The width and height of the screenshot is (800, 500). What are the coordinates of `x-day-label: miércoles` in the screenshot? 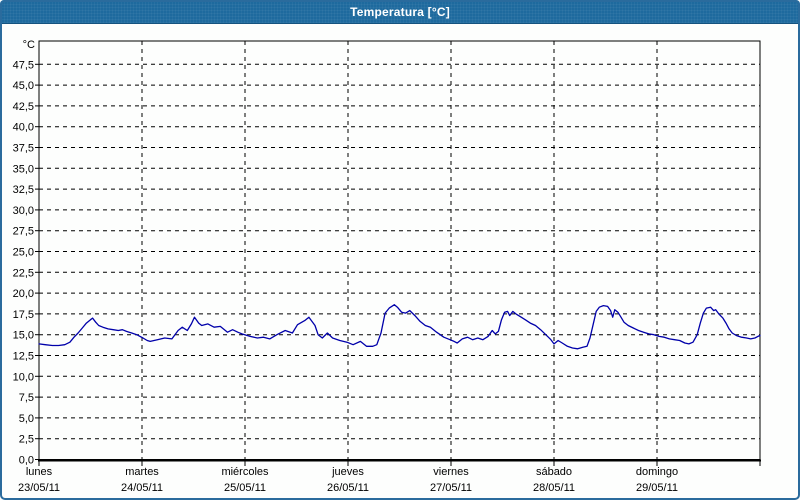 It's located at (245, 472).